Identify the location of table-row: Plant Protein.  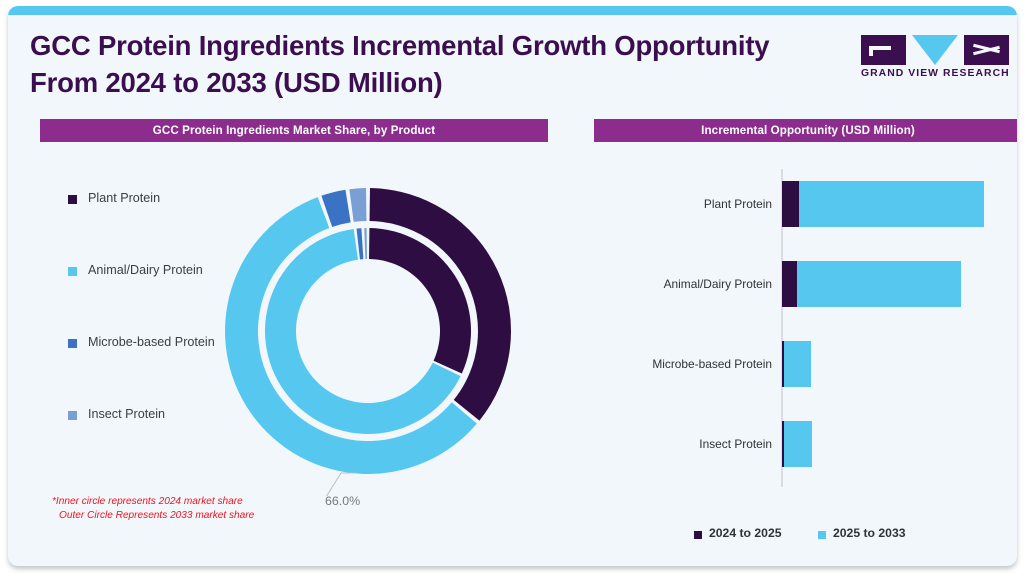
(805, 204).